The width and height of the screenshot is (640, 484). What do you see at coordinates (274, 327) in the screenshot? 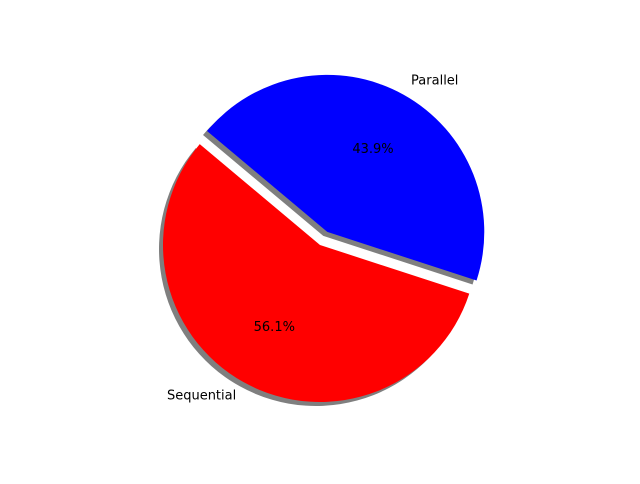
I see `pct-label-sequential: 56.1%` at bounding box center [274, 327].